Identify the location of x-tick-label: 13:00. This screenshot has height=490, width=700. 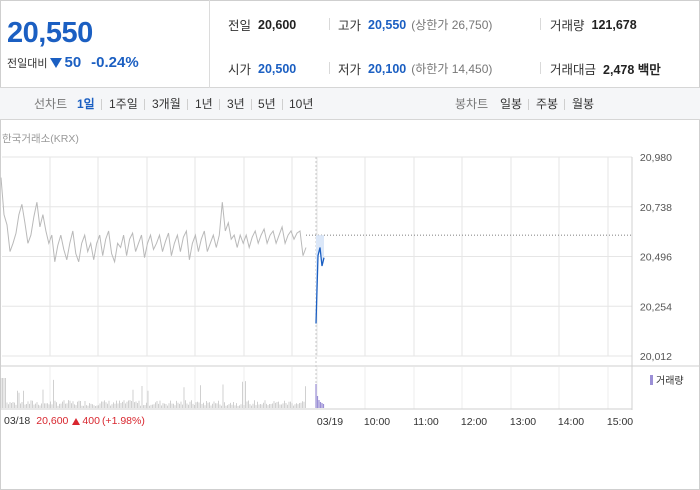
(523, 422).